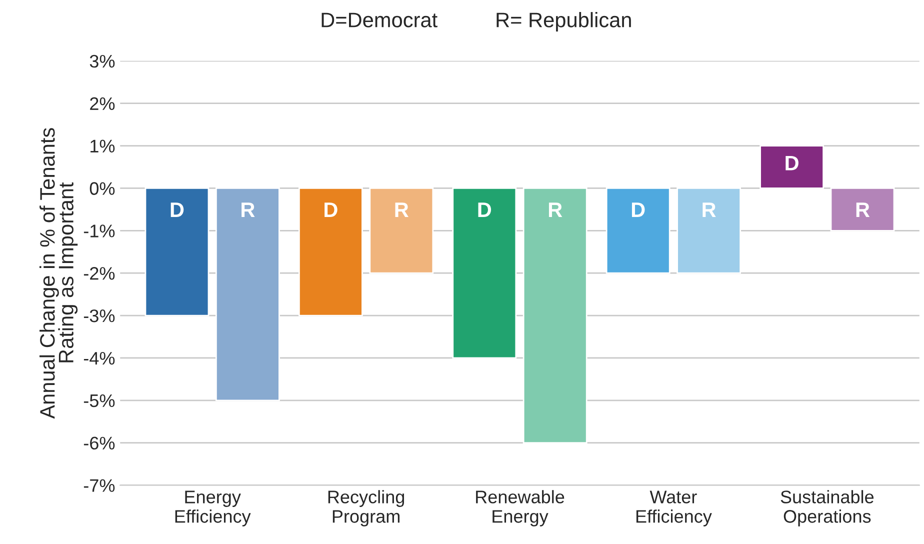 This screenshot has width=924, height=544. What do you see at coordinates (102, 146) in the screenshot?
I see `y-tick-label: 1%` at bounding box center [102, 146].